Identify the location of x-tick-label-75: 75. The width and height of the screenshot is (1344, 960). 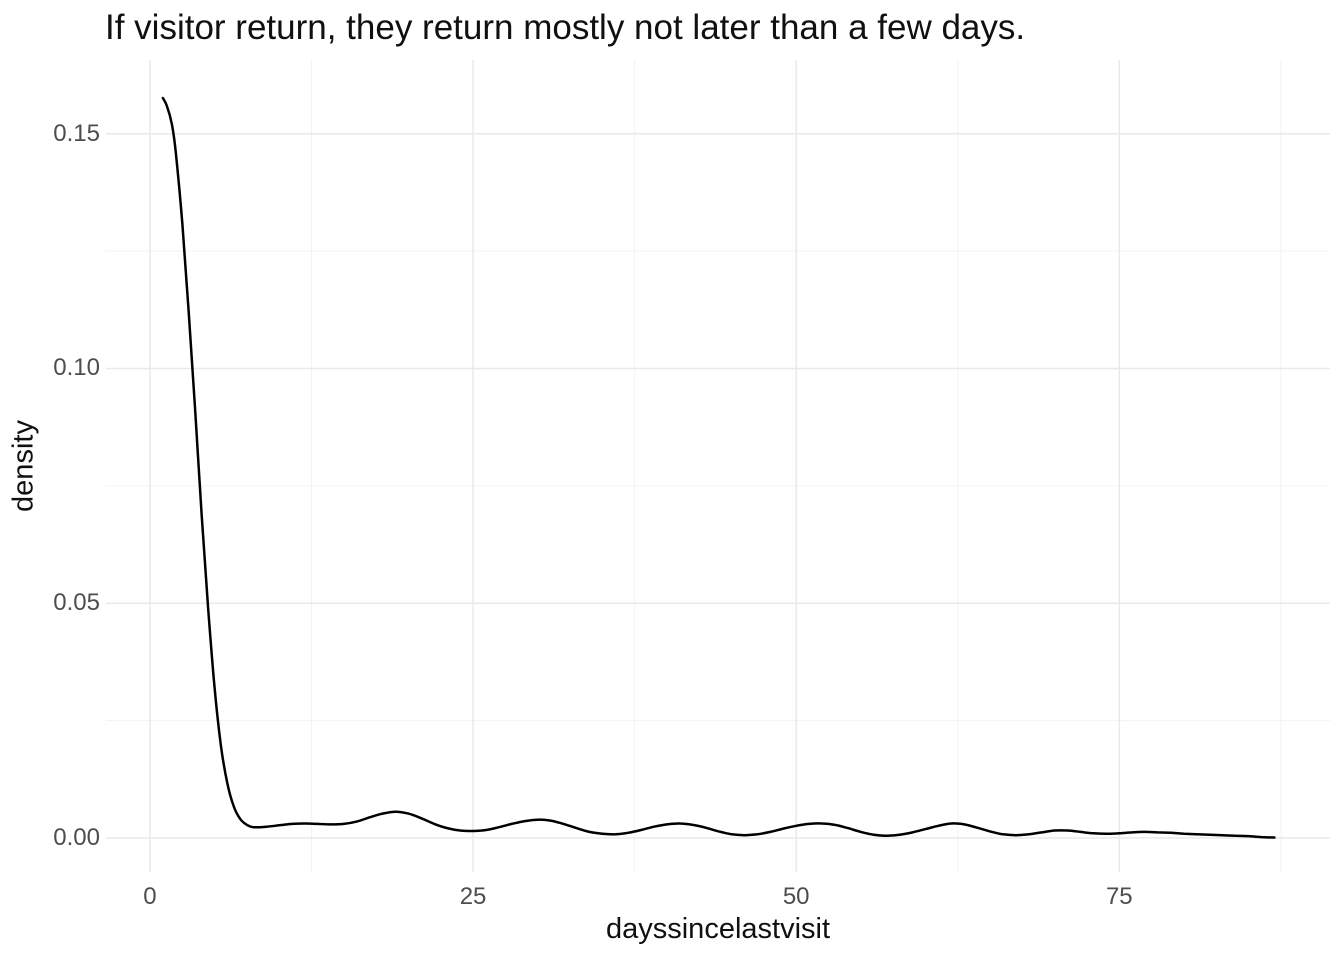
(1119, 896).